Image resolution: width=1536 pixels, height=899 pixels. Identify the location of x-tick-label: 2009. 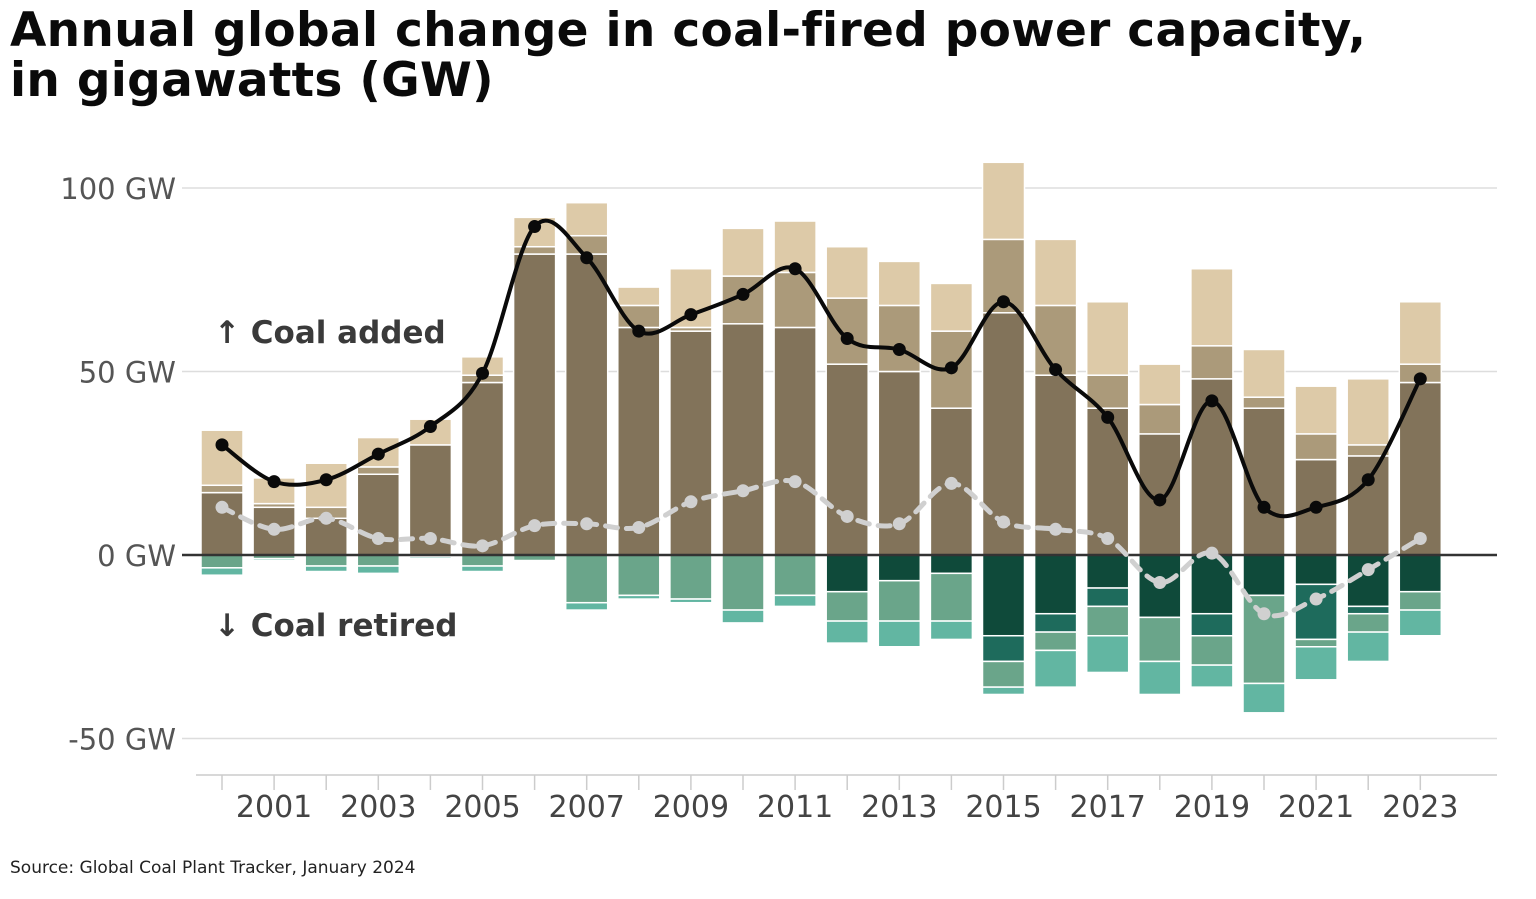
(691, 807).